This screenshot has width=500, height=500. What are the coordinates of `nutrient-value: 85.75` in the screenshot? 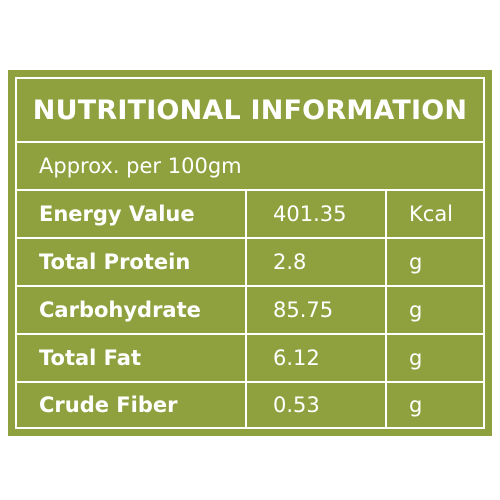 It's located at (303, 310).